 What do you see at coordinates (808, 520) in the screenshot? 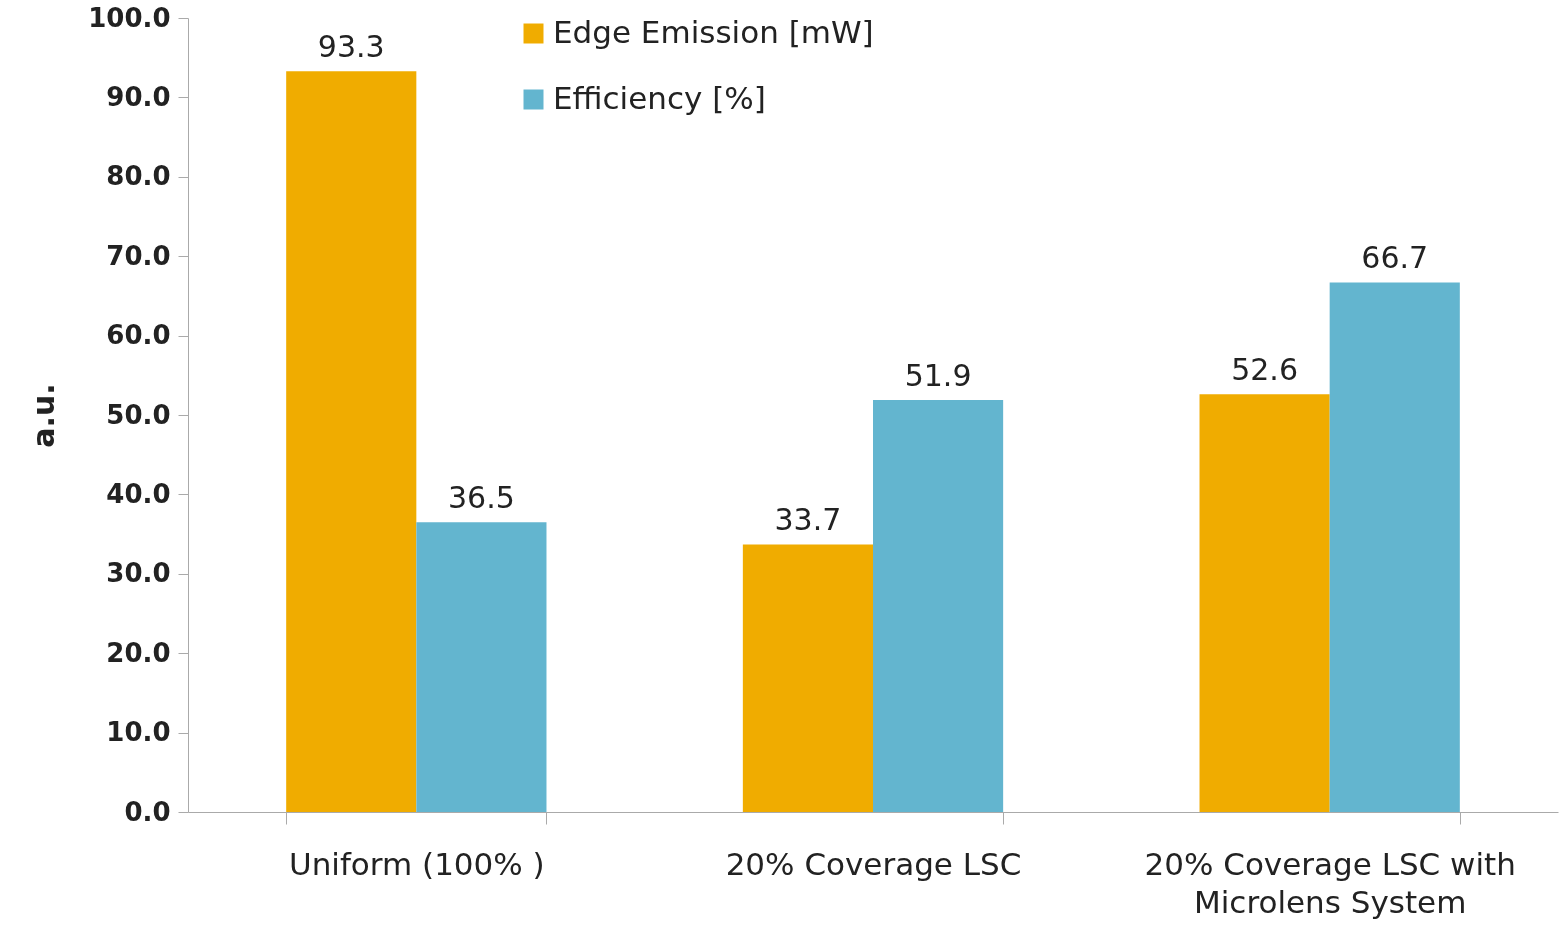
I see `data-label: 33.7` at bounding box center [808, 520].